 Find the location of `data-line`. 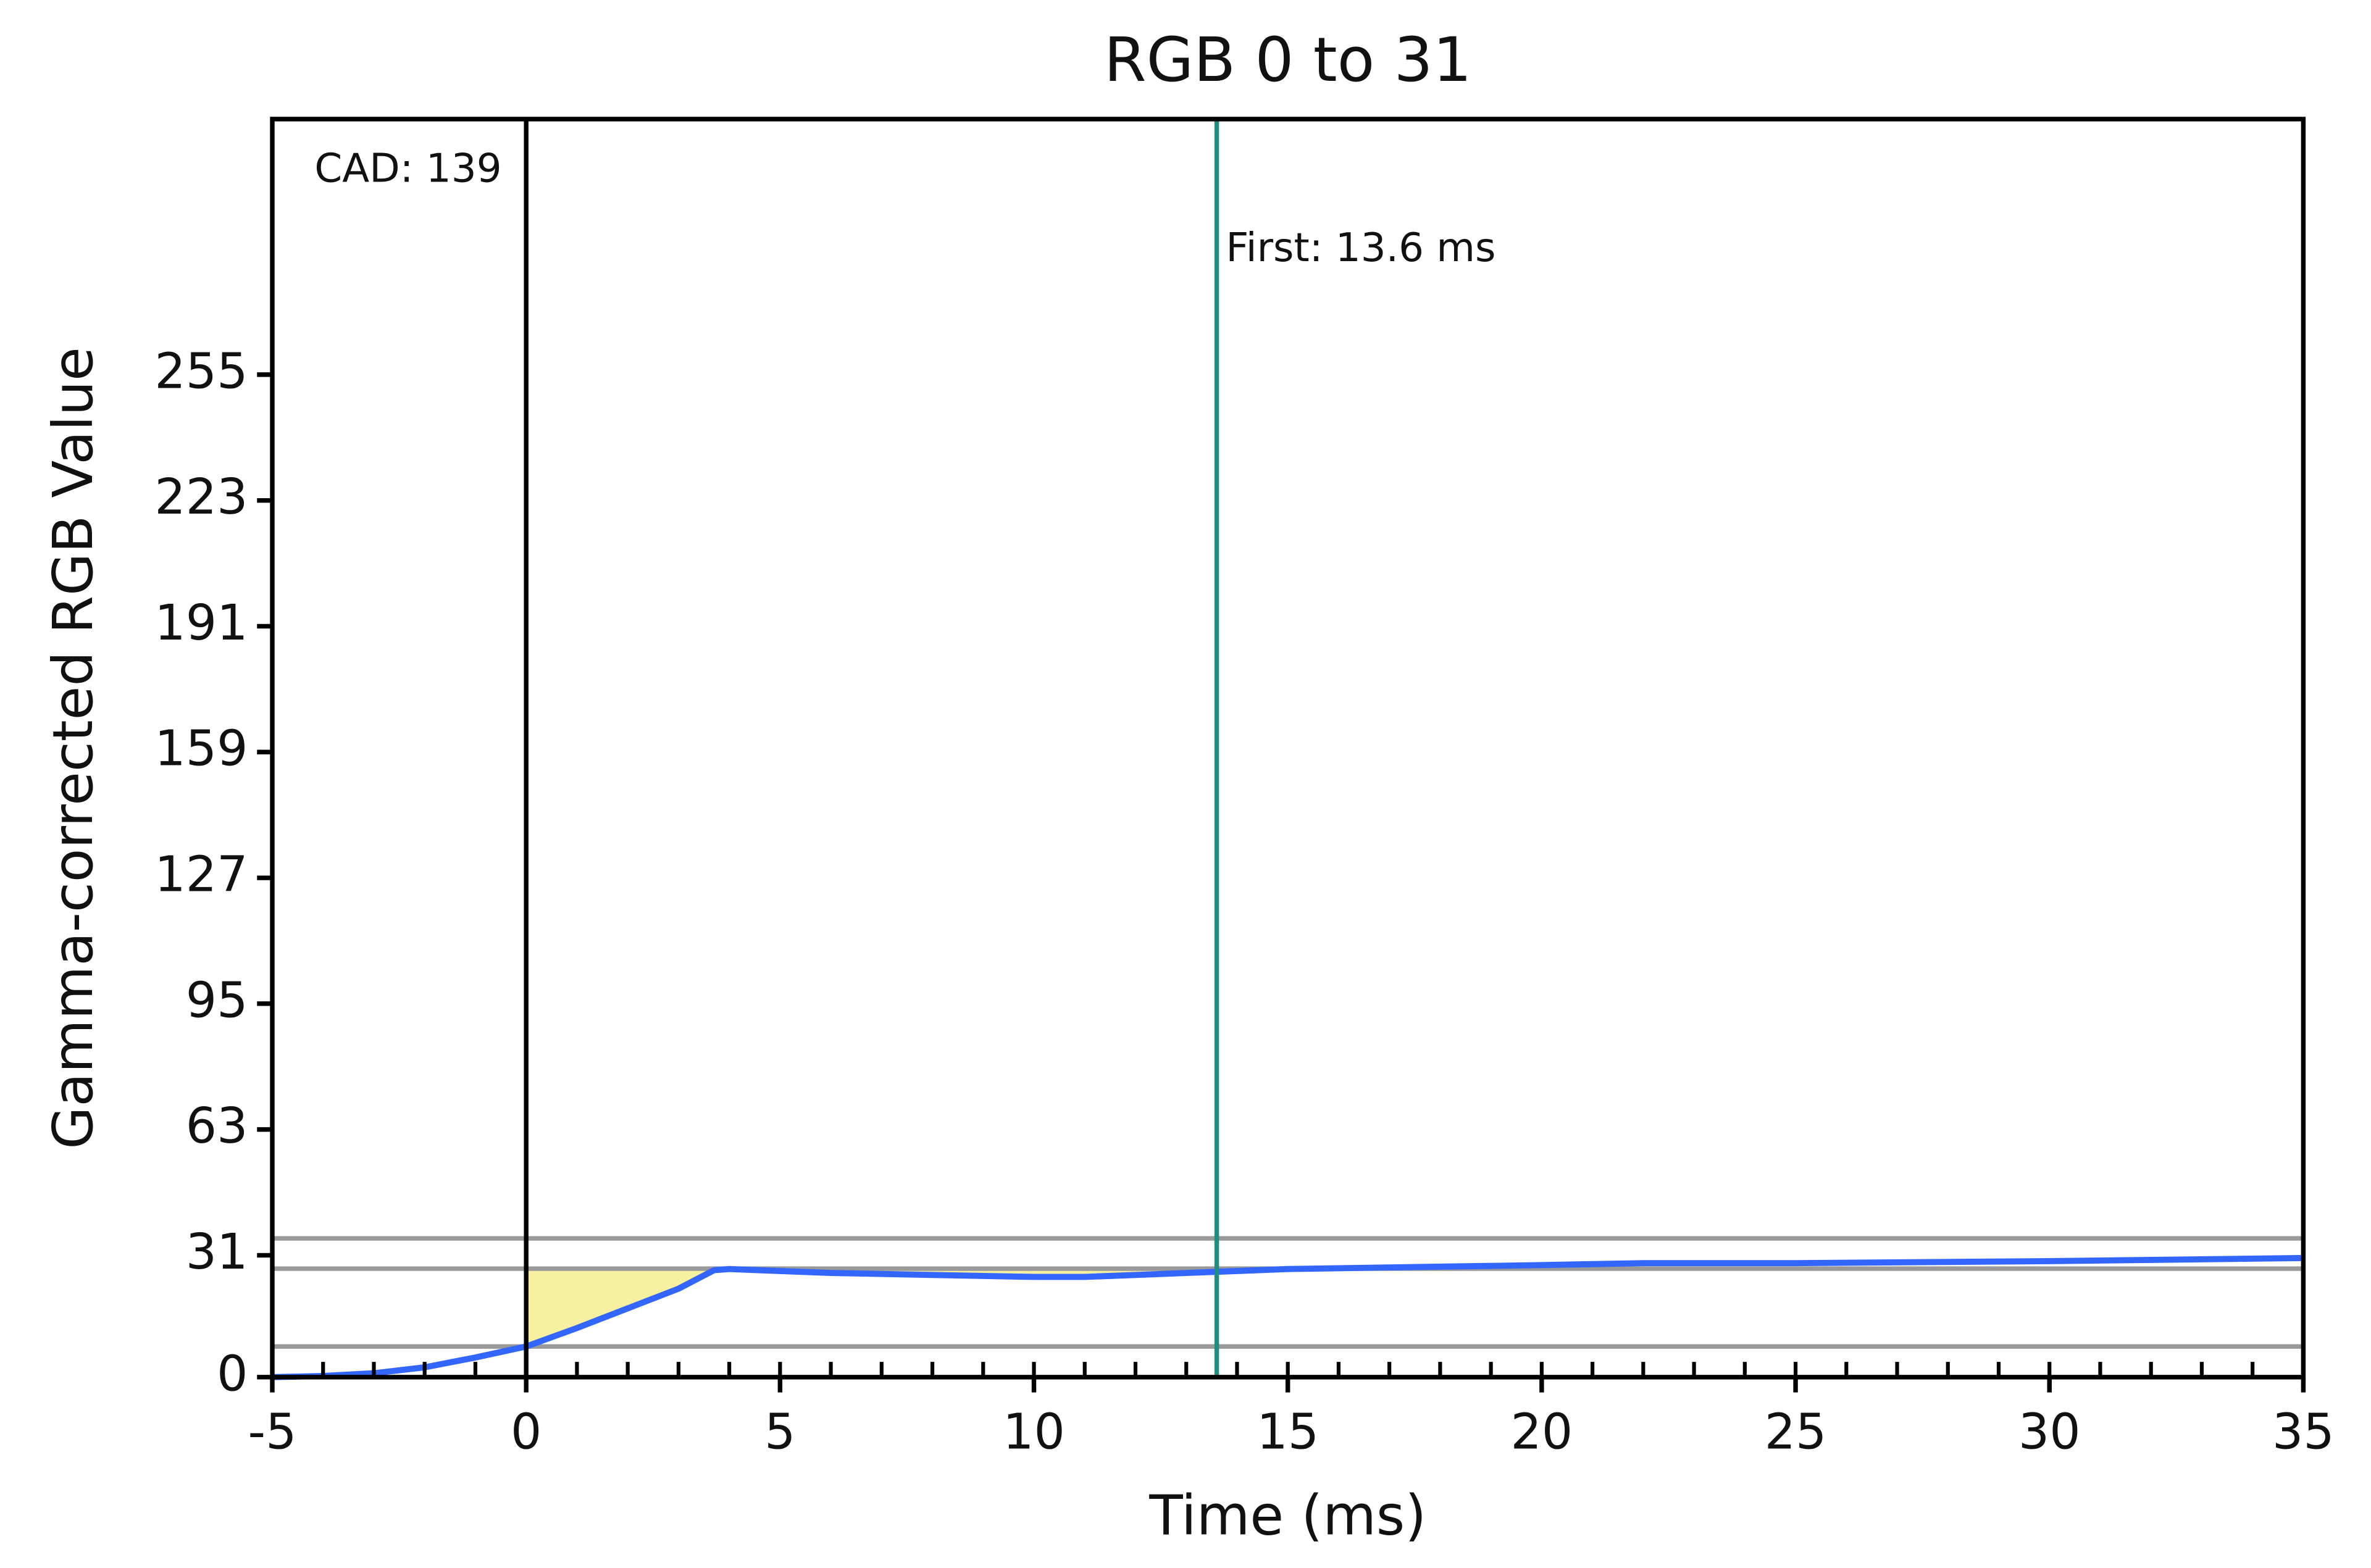

data-line is located at coordinates (1288, 1317).